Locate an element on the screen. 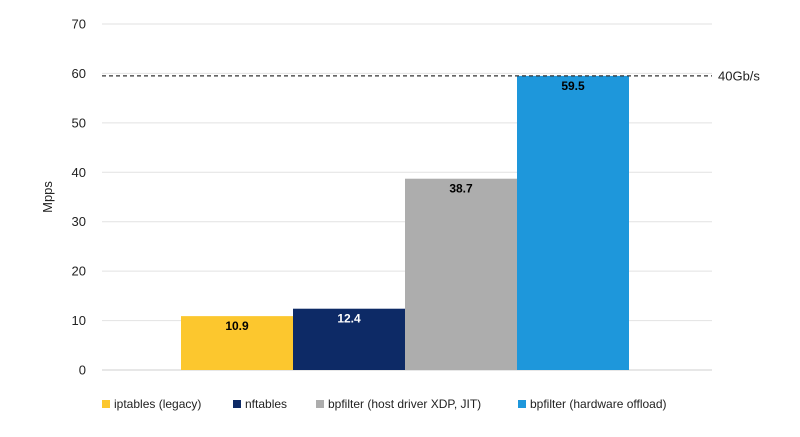 Image resolution: width=800 pixels, height=437 pixels. data-label: 10.9 is located at coordinates (237, 326).